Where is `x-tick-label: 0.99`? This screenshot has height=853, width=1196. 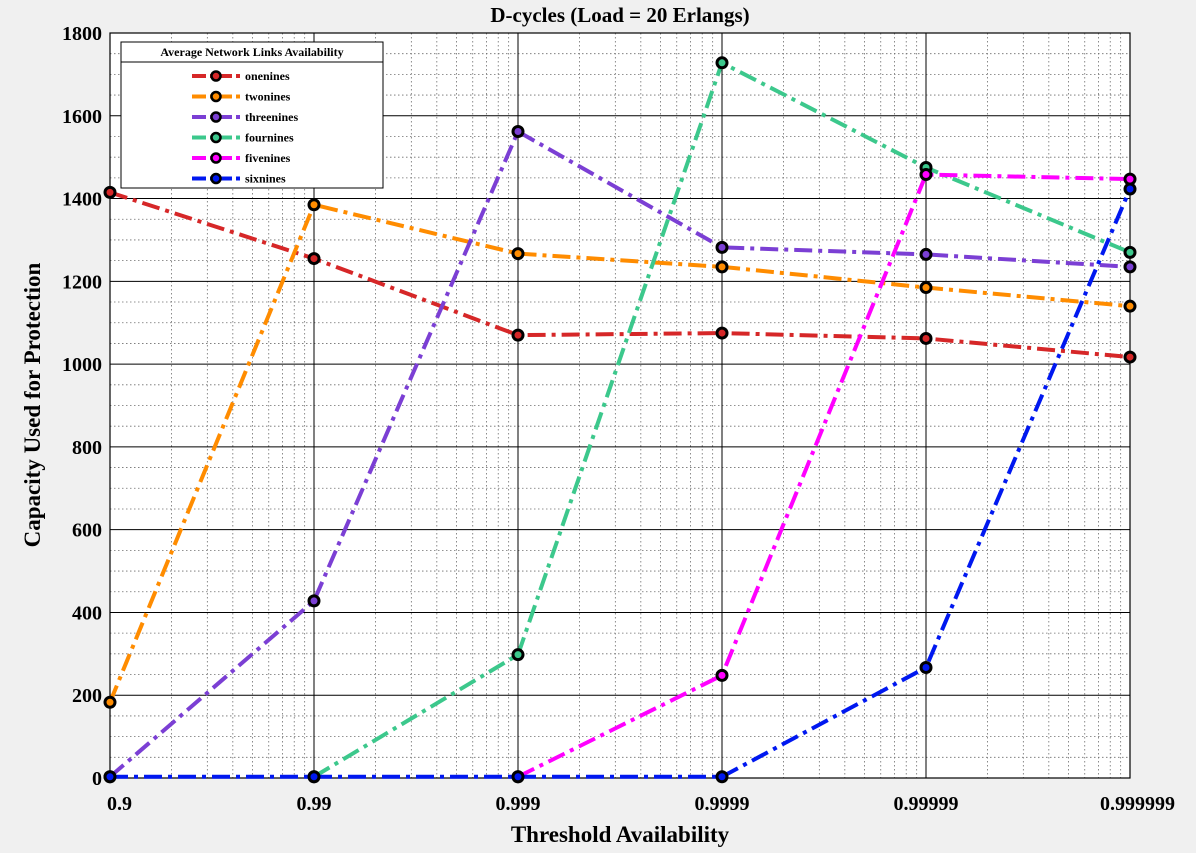
x-tick-label: 0.99 is located at coordinates (314, 804).